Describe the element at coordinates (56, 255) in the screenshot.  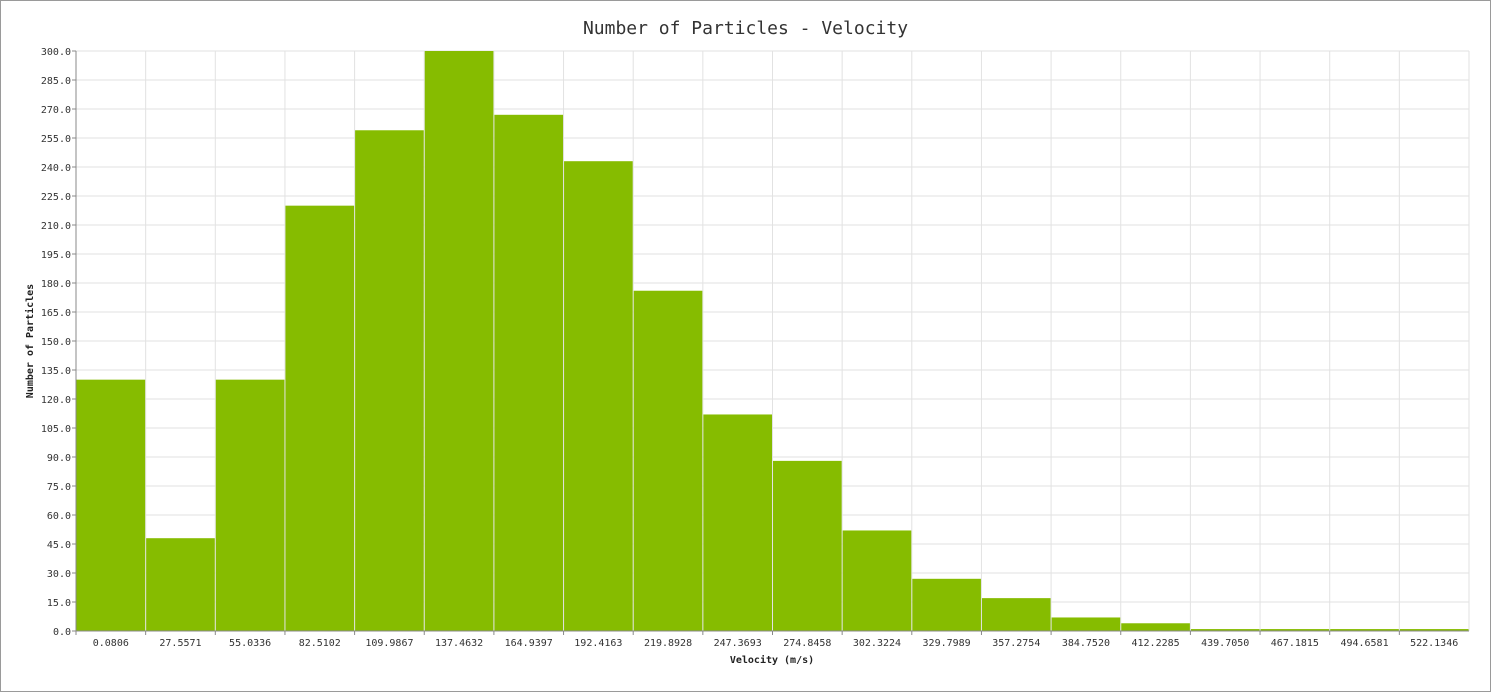
I see `y-tick-label: 195.0` at that location.